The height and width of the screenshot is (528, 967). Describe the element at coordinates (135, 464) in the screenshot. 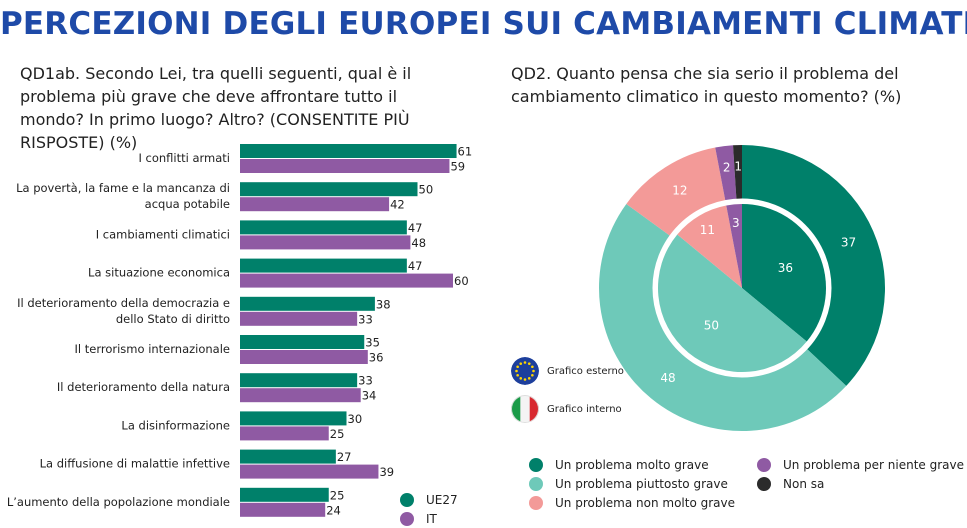

I see `category-label: La diffusione di malattie infettive` at that location.